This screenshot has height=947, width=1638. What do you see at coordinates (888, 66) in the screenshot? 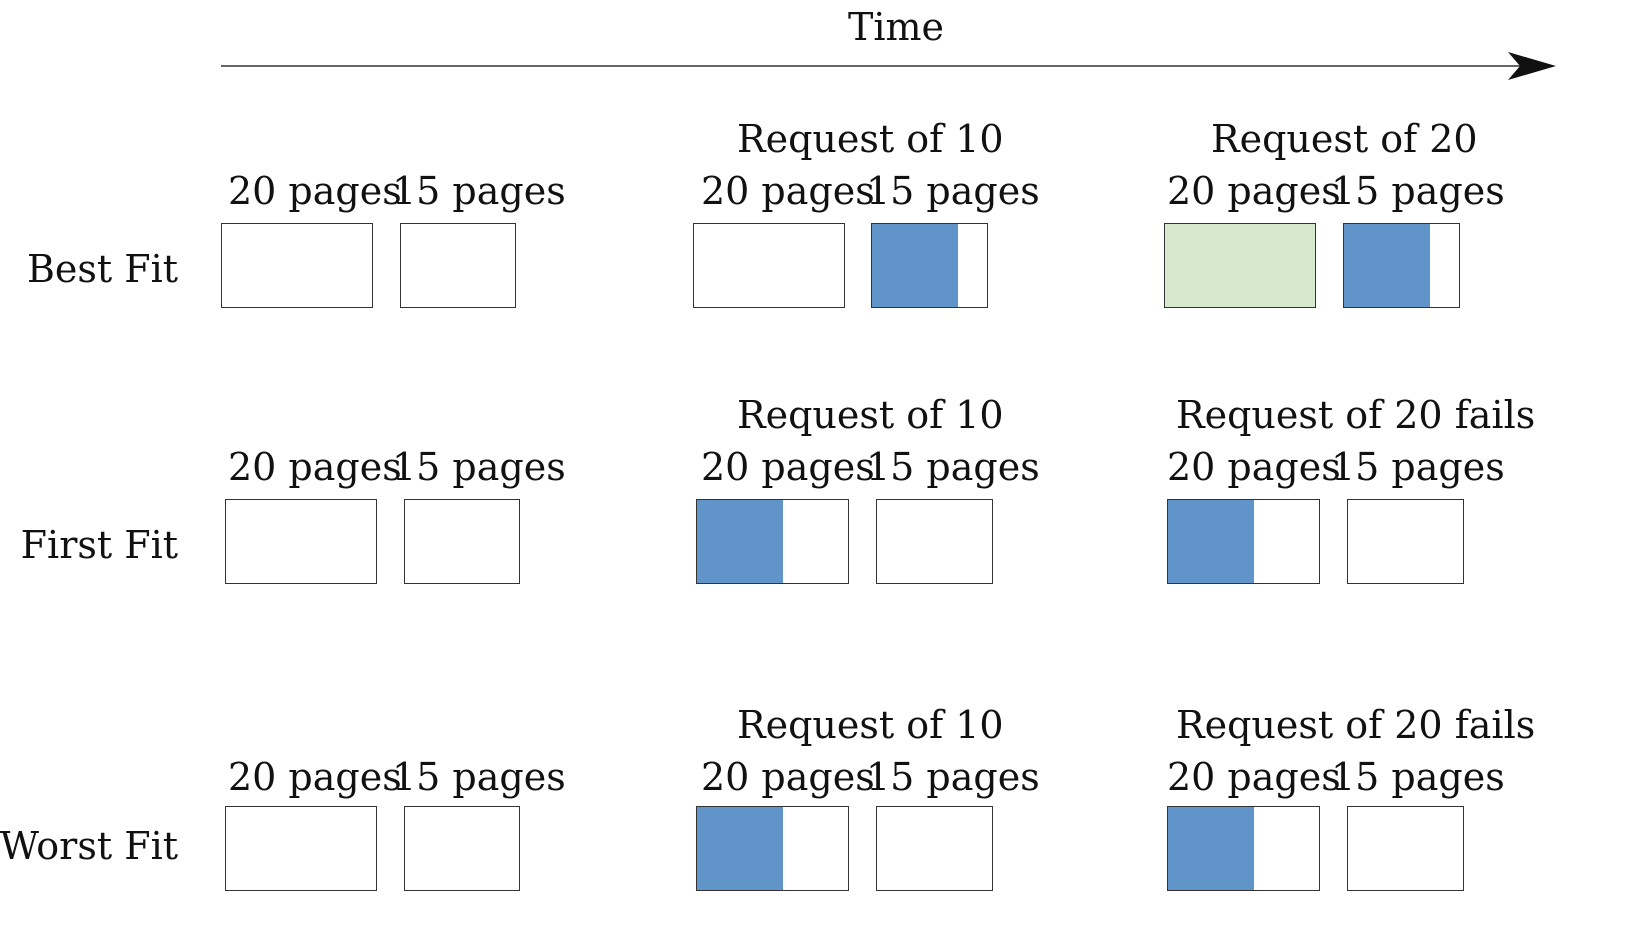
I see `time-arrow` at bounding box center [888, 66].